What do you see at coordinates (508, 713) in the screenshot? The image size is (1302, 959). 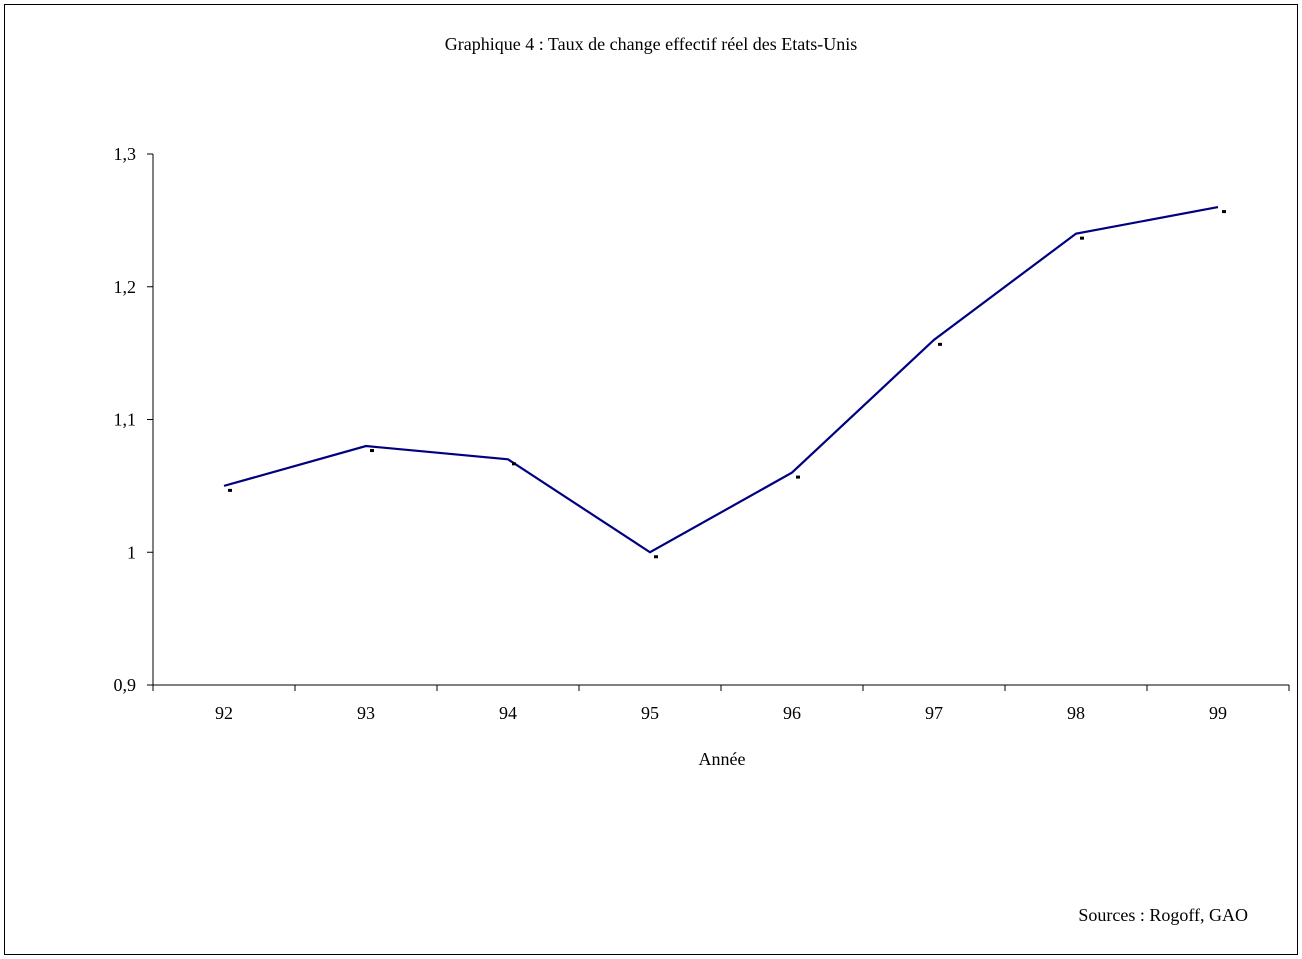 I see `x-tick-label: 94` at bounding box center [508, 713].